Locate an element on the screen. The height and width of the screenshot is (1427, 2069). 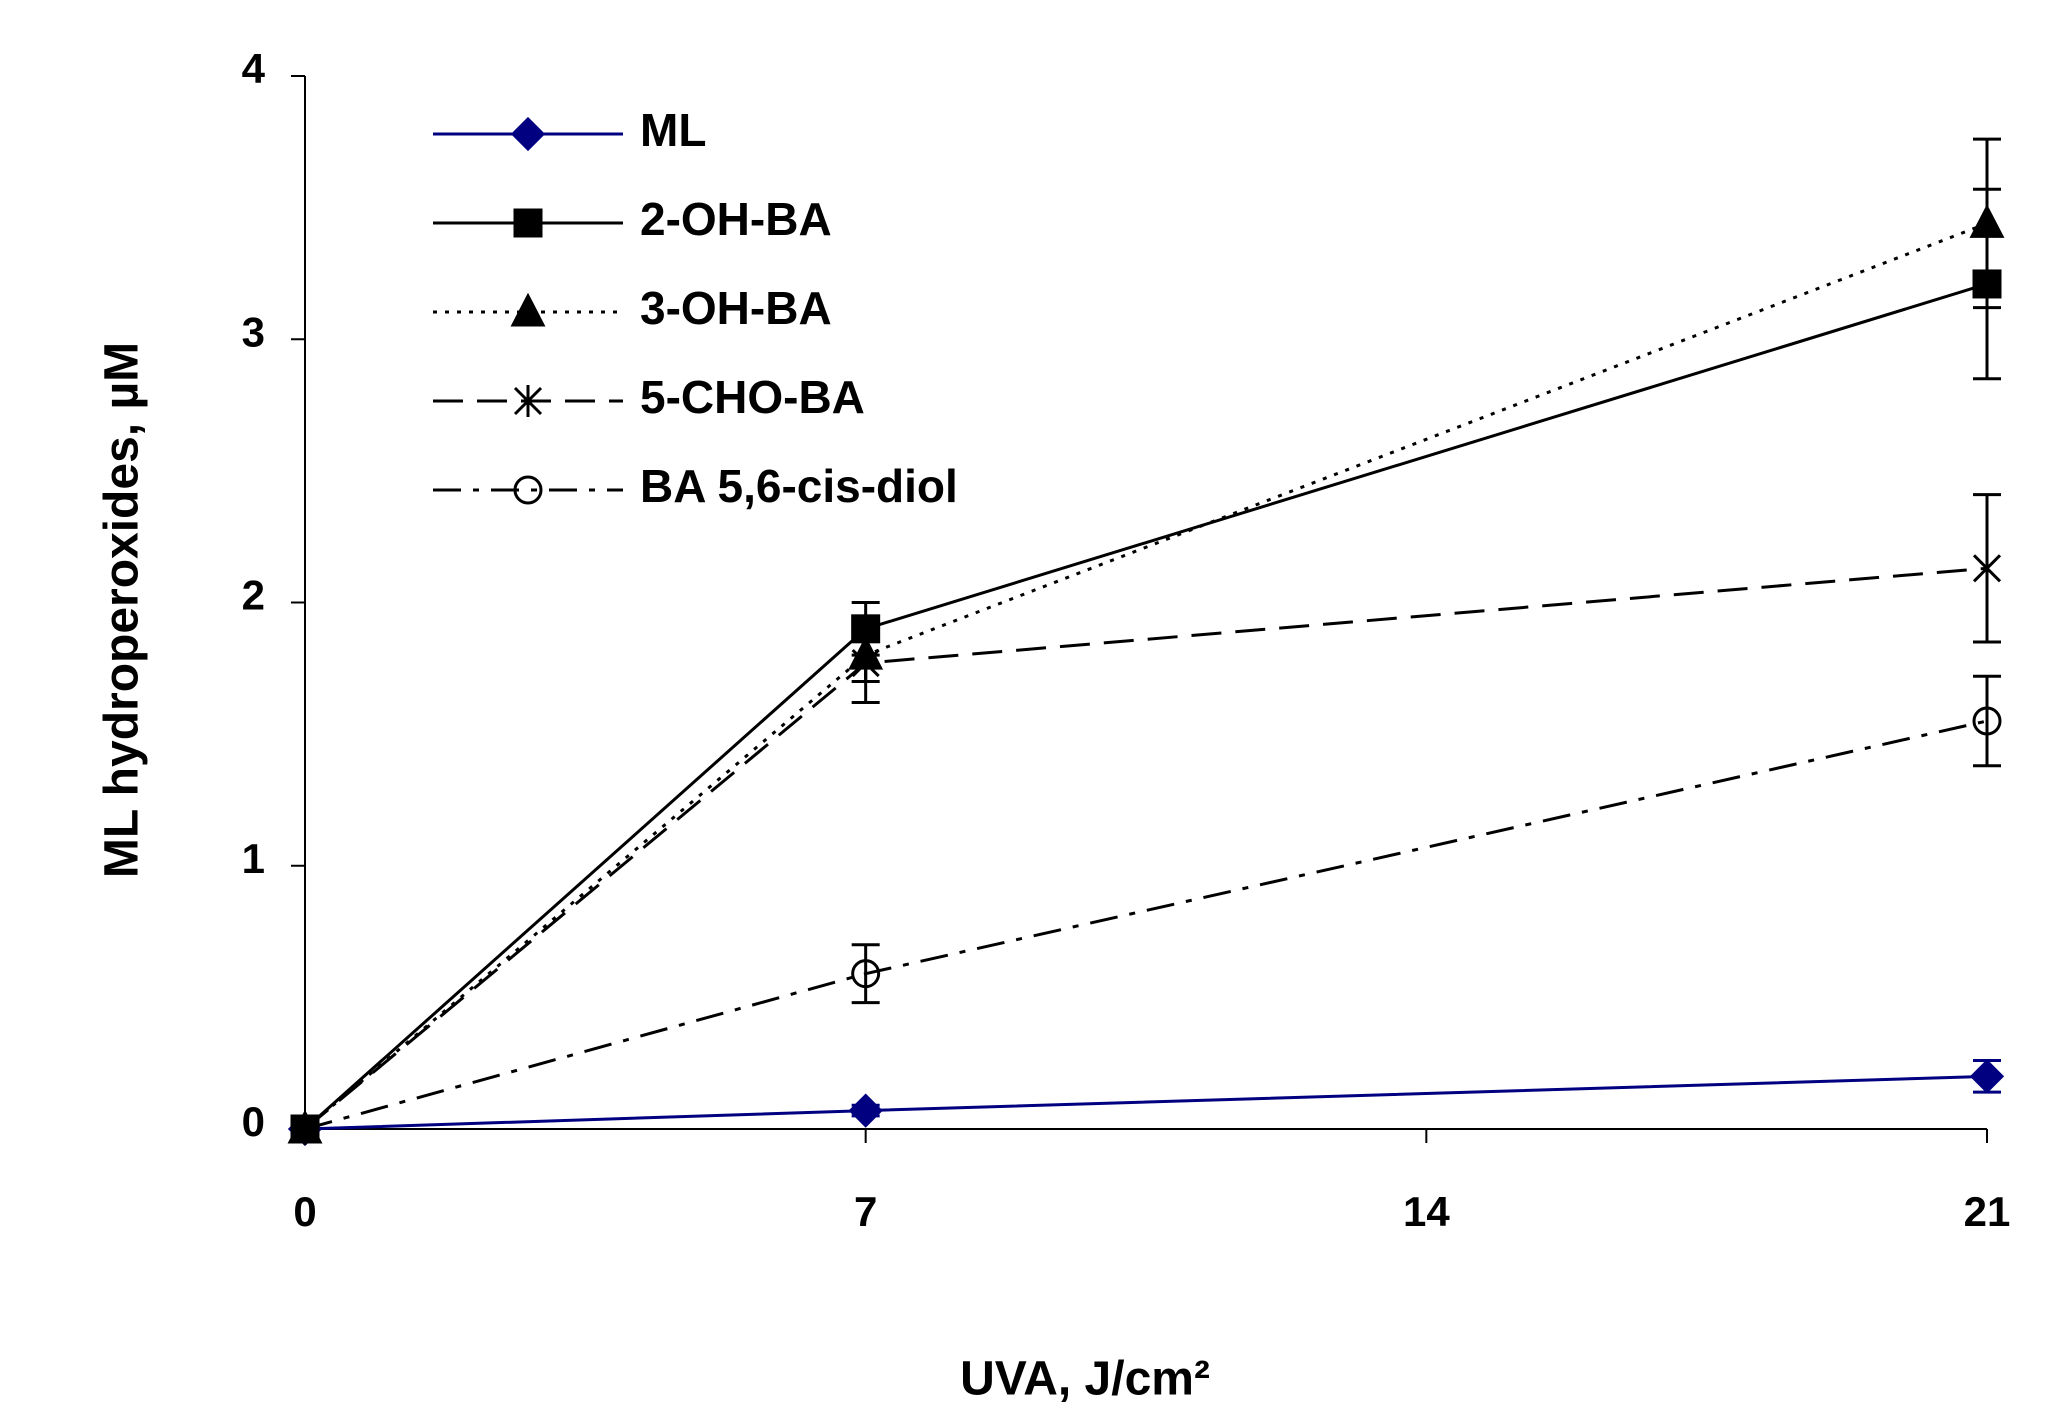
legend-label: 3-OH-BA is located at coordinates (736, 308).